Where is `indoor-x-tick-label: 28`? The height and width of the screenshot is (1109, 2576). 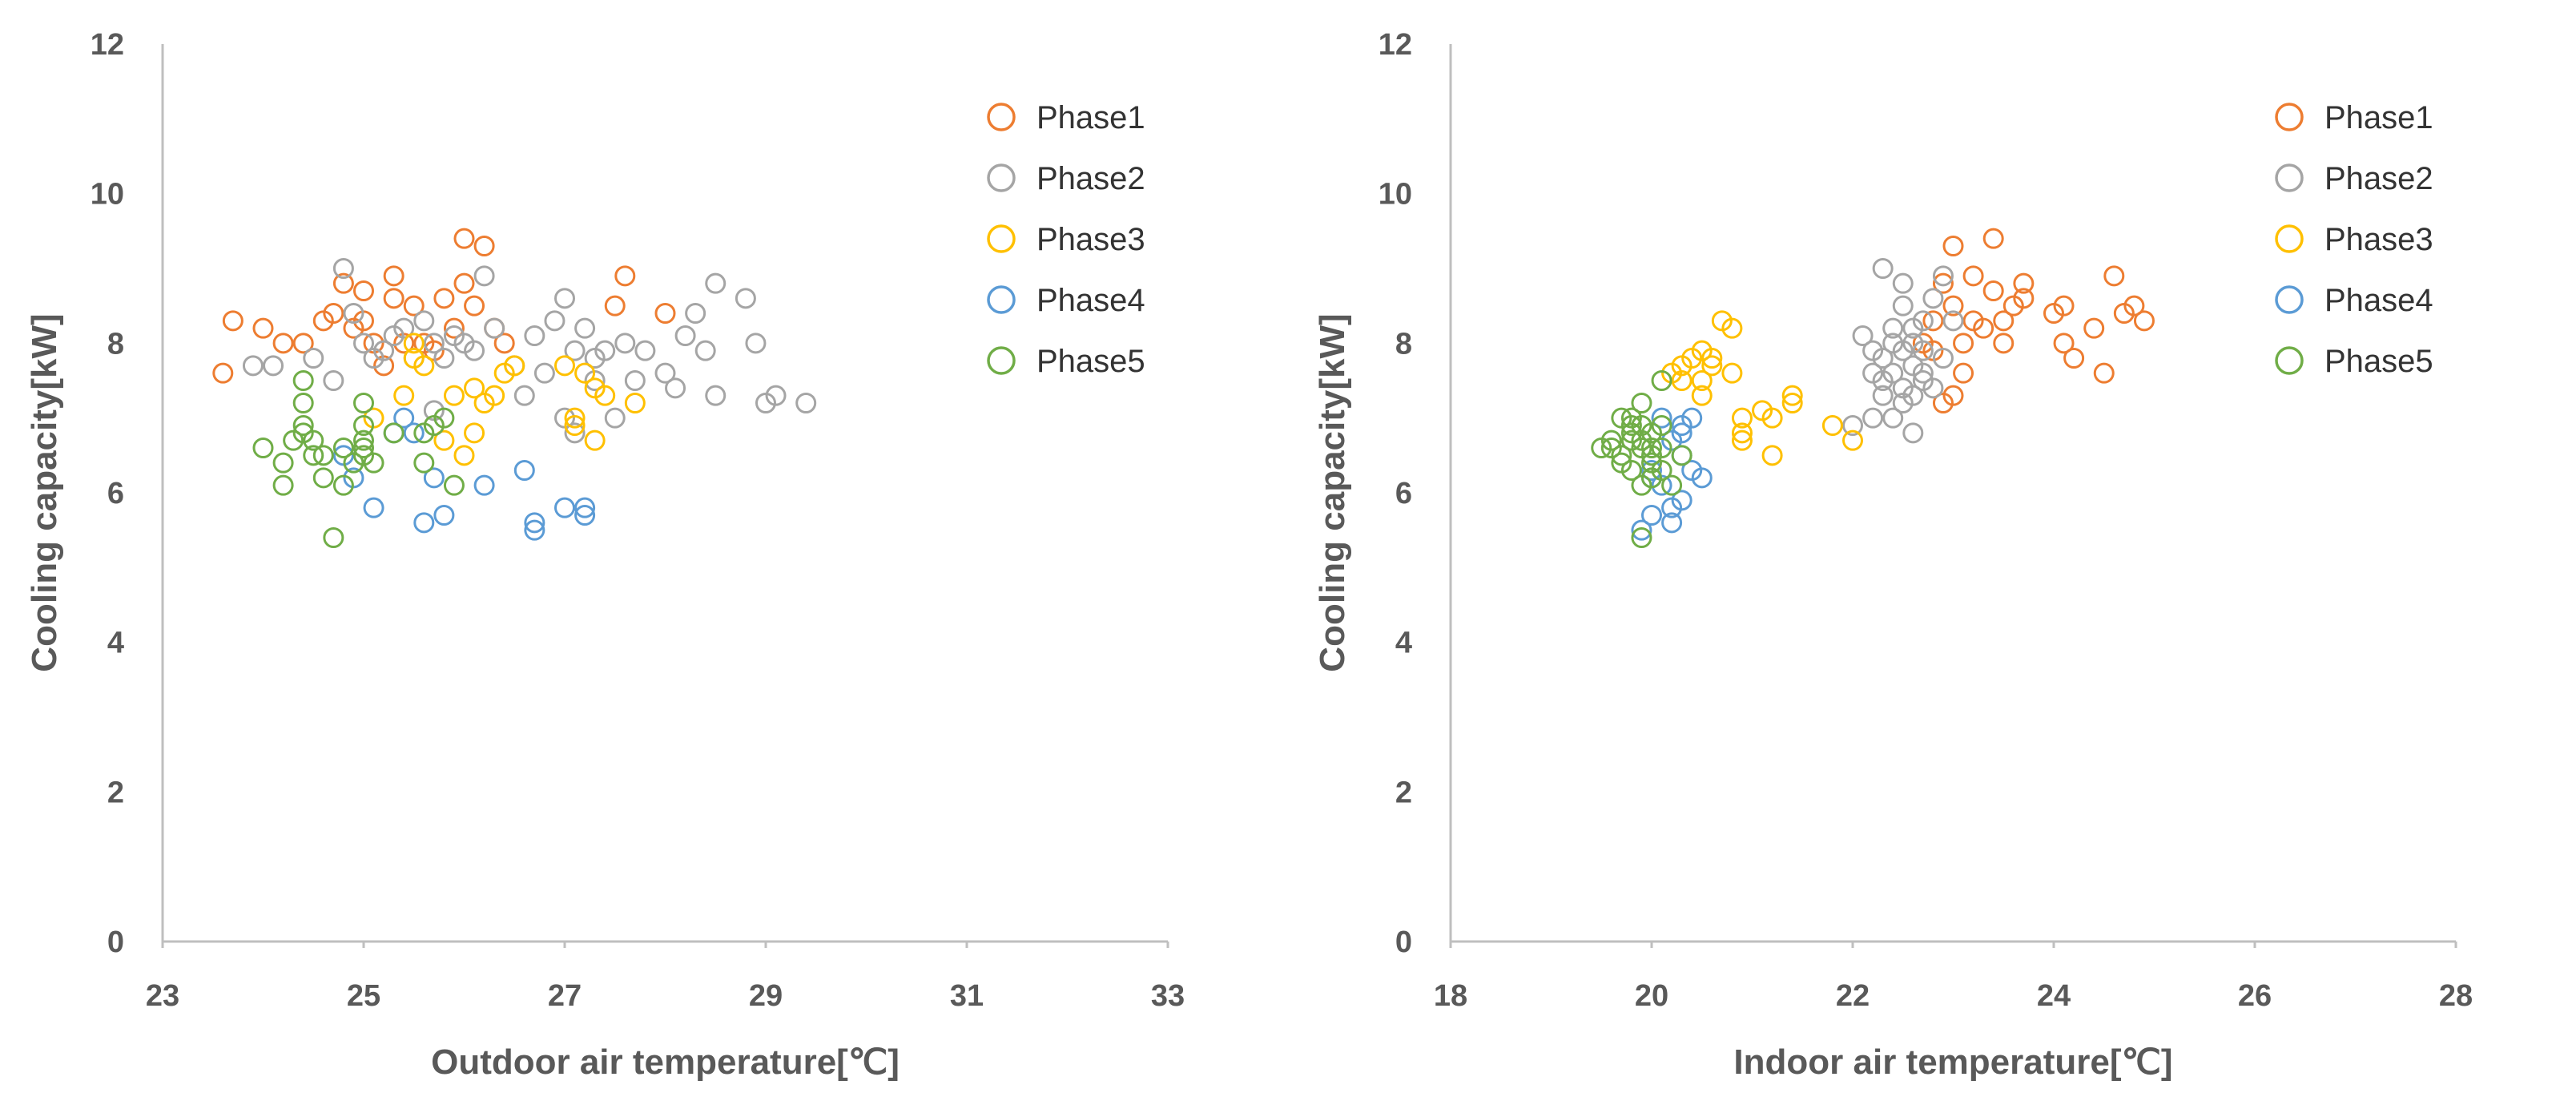 indoor-x-tick-label: 28 is located at coordinates (2456, 996).